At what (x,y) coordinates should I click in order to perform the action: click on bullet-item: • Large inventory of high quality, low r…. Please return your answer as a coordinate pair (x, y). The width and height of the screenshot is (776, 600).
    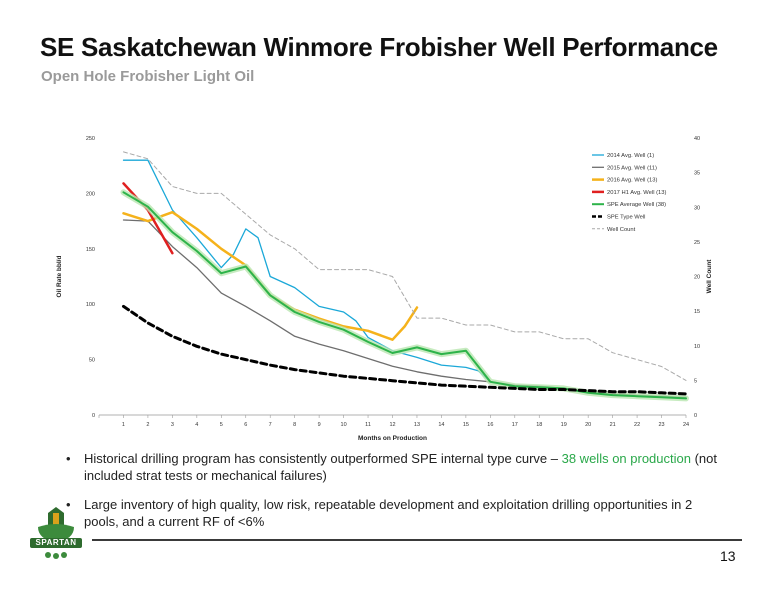
    Looking at the image, I should click on (396, 513).